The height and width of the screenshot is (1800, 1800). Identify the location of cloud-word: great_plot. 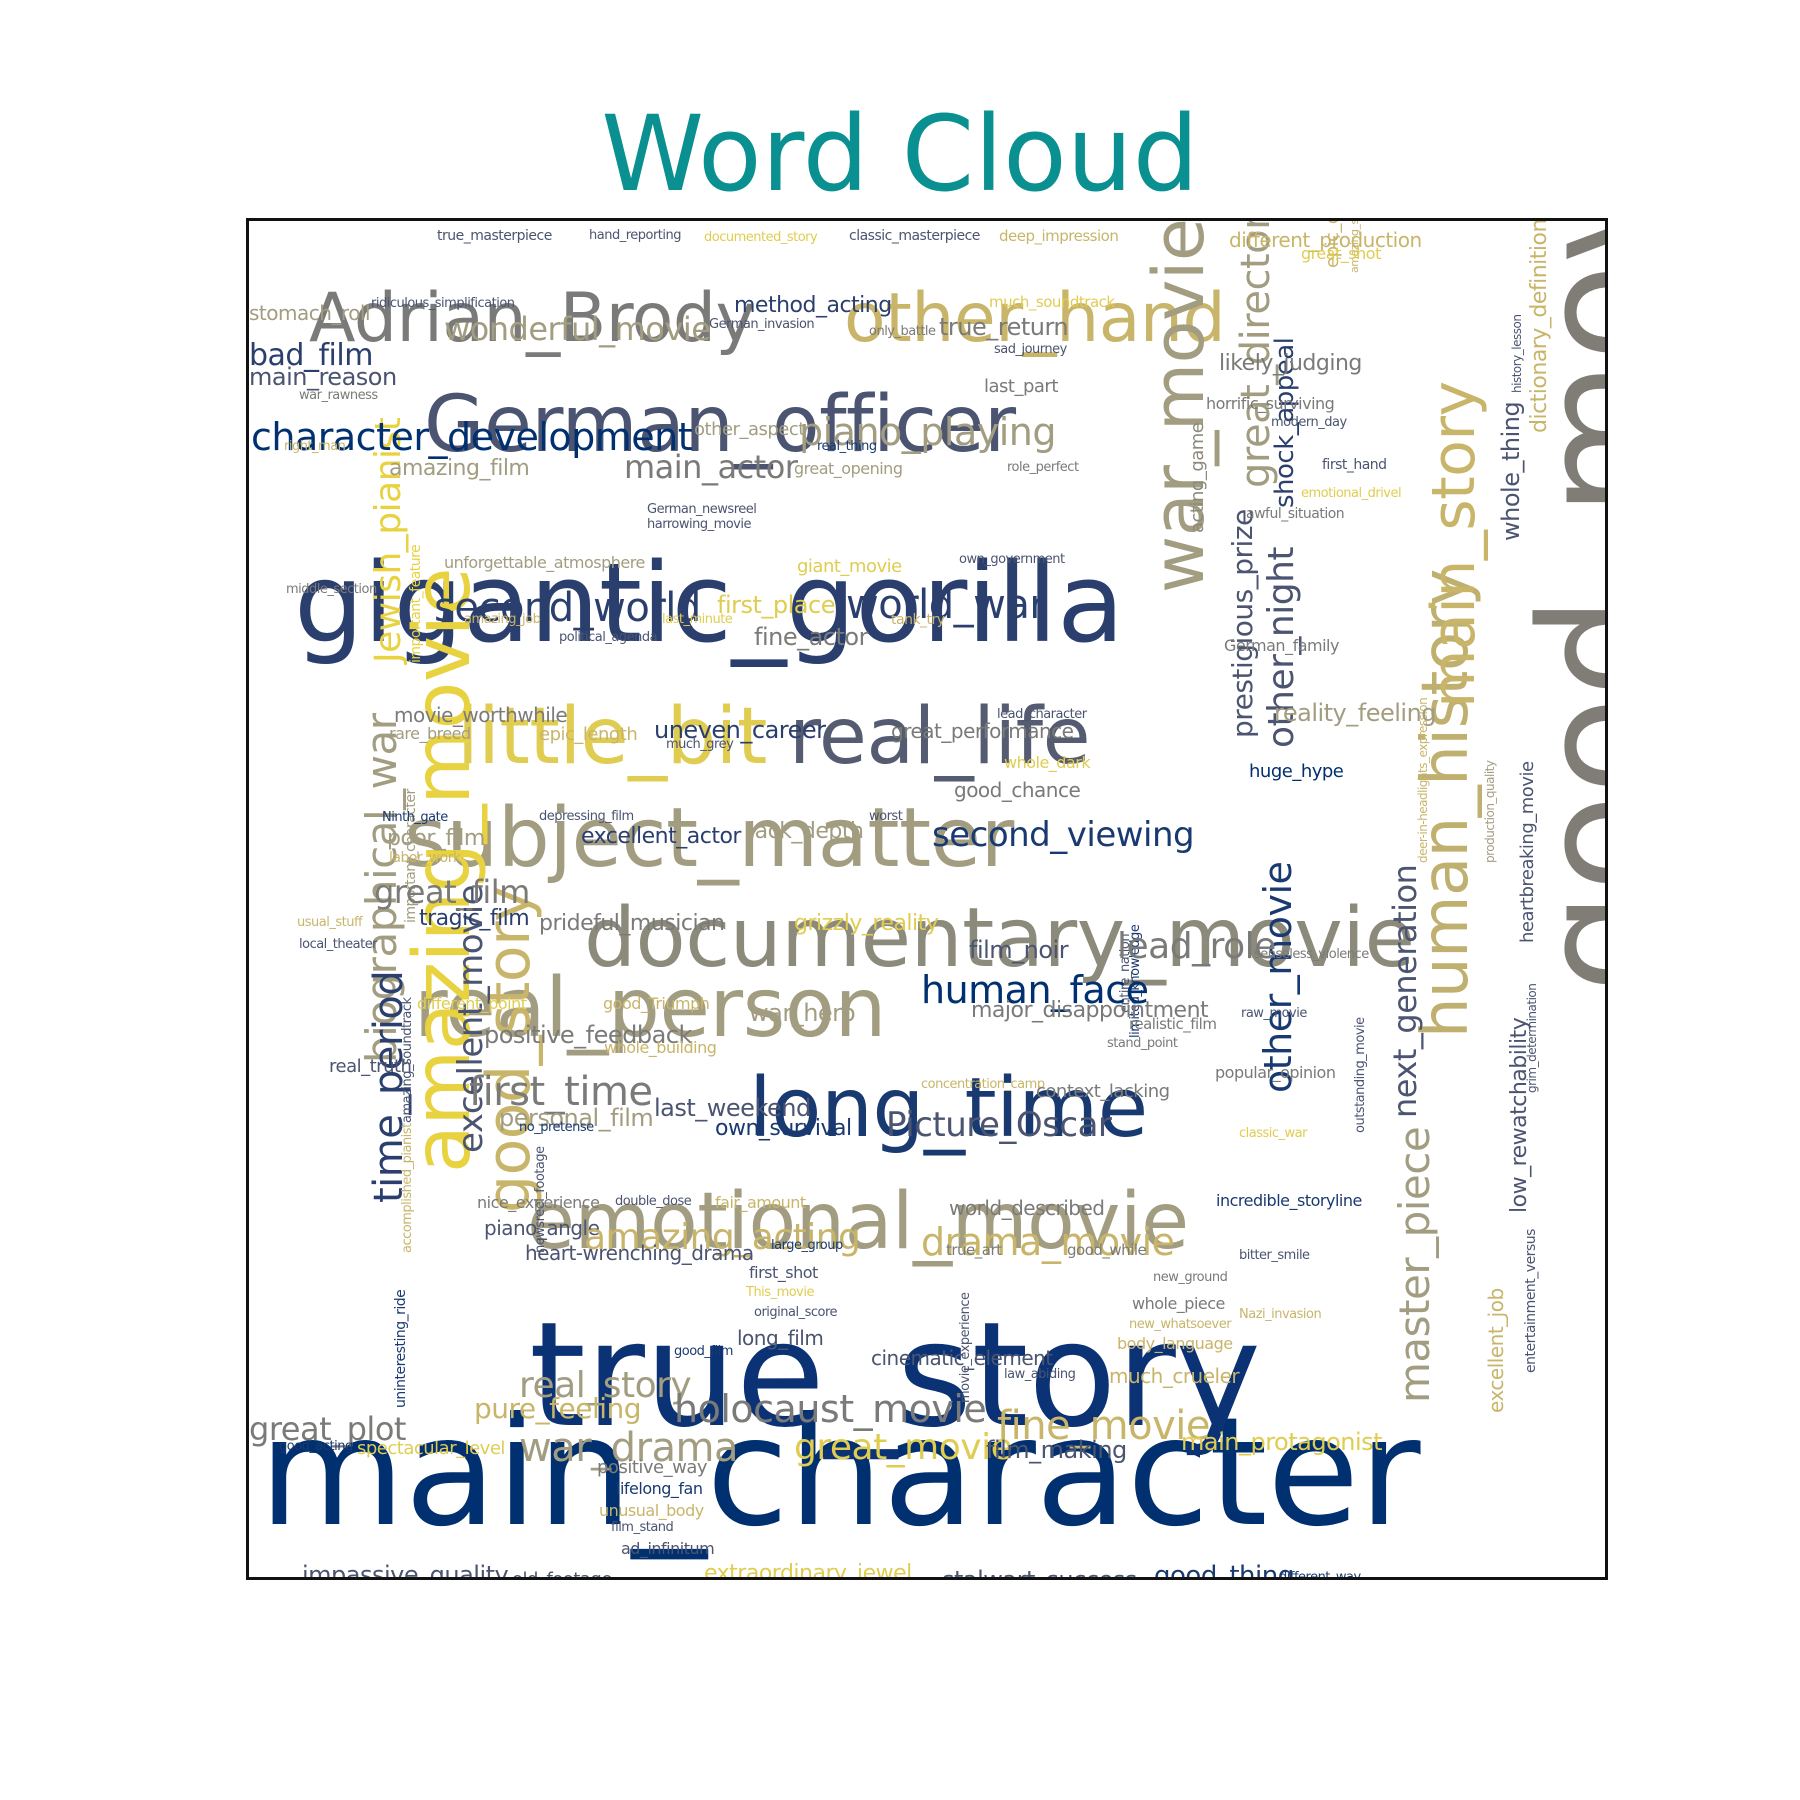
(327, 1429).